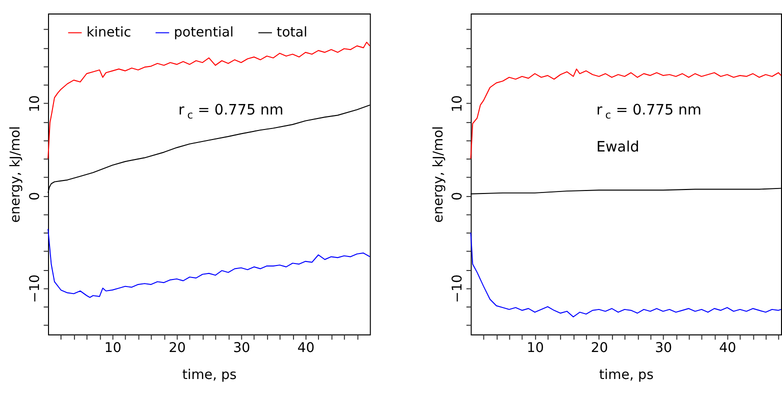  Describe the element at coordinates (618, 147) in the screenshot. I see `annotation: Ewald` at that location.